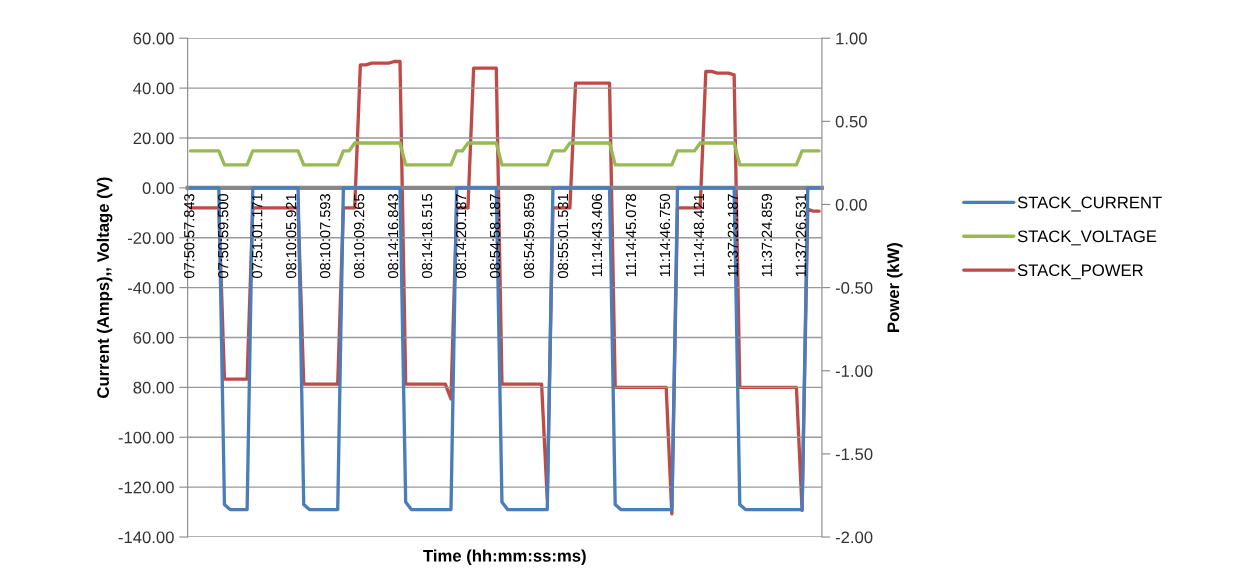 This screenshot has height=579, width=1251. Describe the element at coordinates (291, 236) in the screenshot. I see `x-tick-label: 08:10:05.921` at that location.